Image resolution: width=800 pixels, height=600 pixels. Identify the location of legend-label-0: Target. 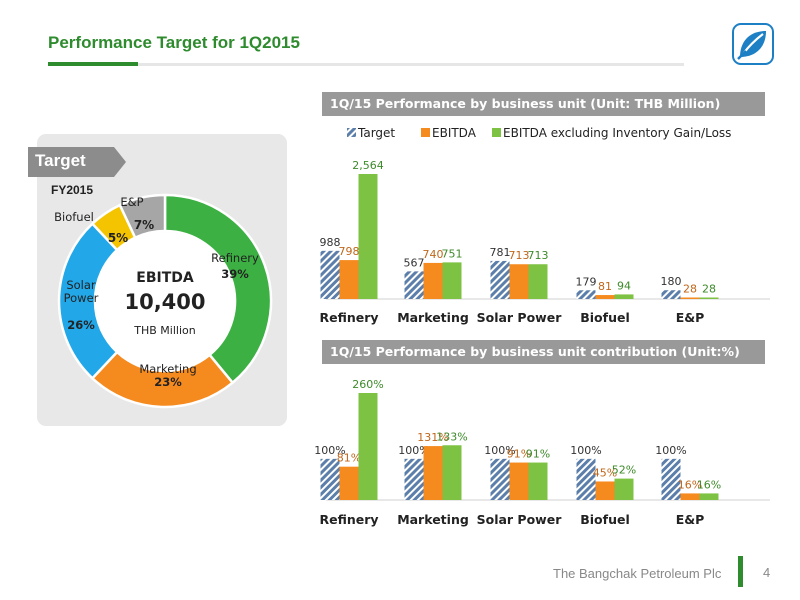
(376, 133).